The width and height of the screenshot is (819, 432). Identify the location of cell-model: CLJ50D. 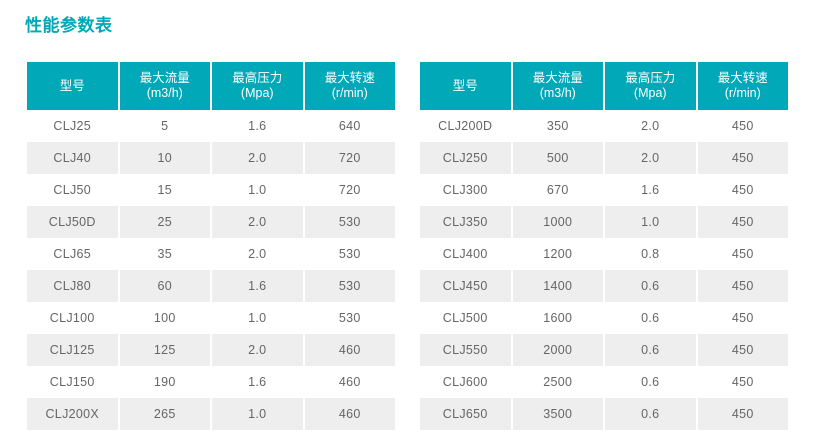
(72, 222).